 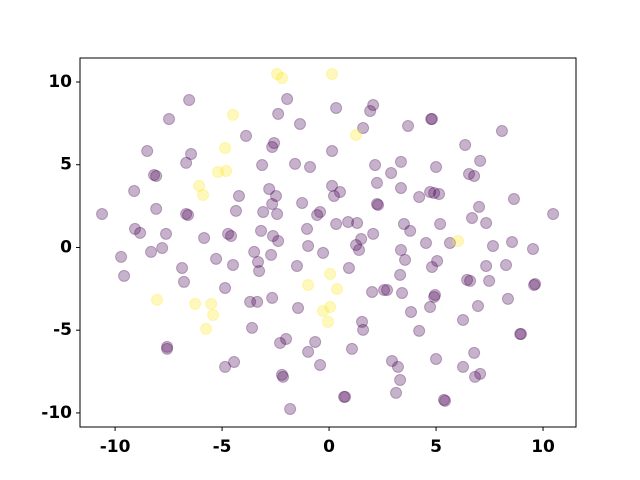 I want to click on y-tick-label: -5, so click(x=62, y=330).